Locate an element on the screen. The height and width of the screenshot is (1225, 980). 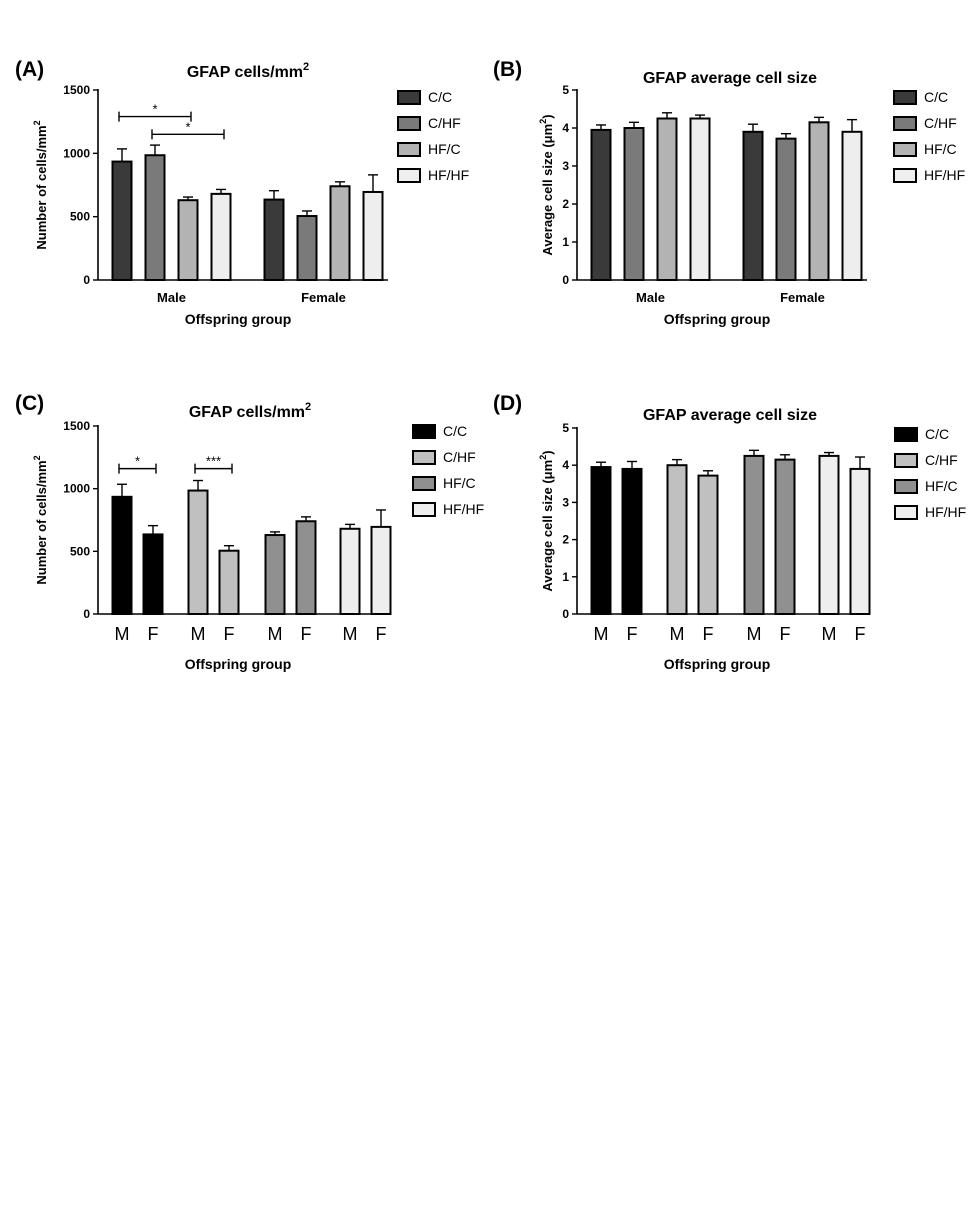
y-axis-label: Number of cells/mm2 is located at coordinates (40, 519).